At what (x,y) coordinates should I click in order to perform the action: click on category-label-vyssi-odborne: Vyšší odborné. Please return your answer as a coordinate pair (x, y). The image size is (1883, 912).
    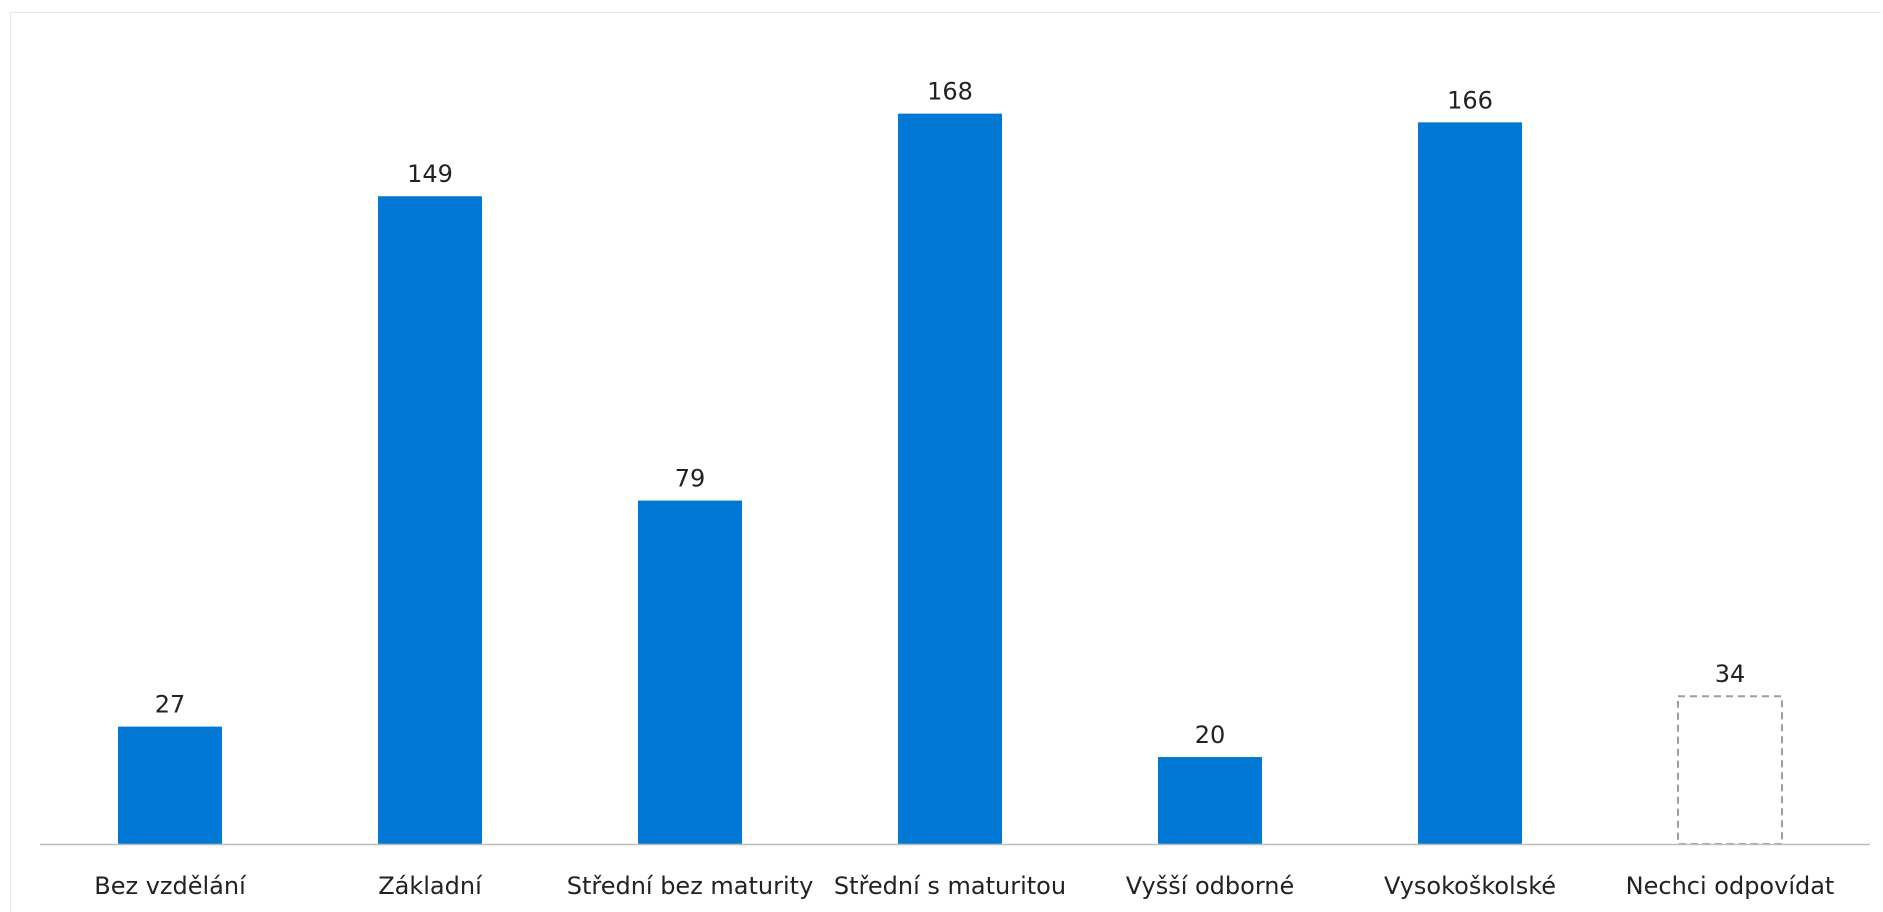
    Looking at the image, I should click on (1210, 886).